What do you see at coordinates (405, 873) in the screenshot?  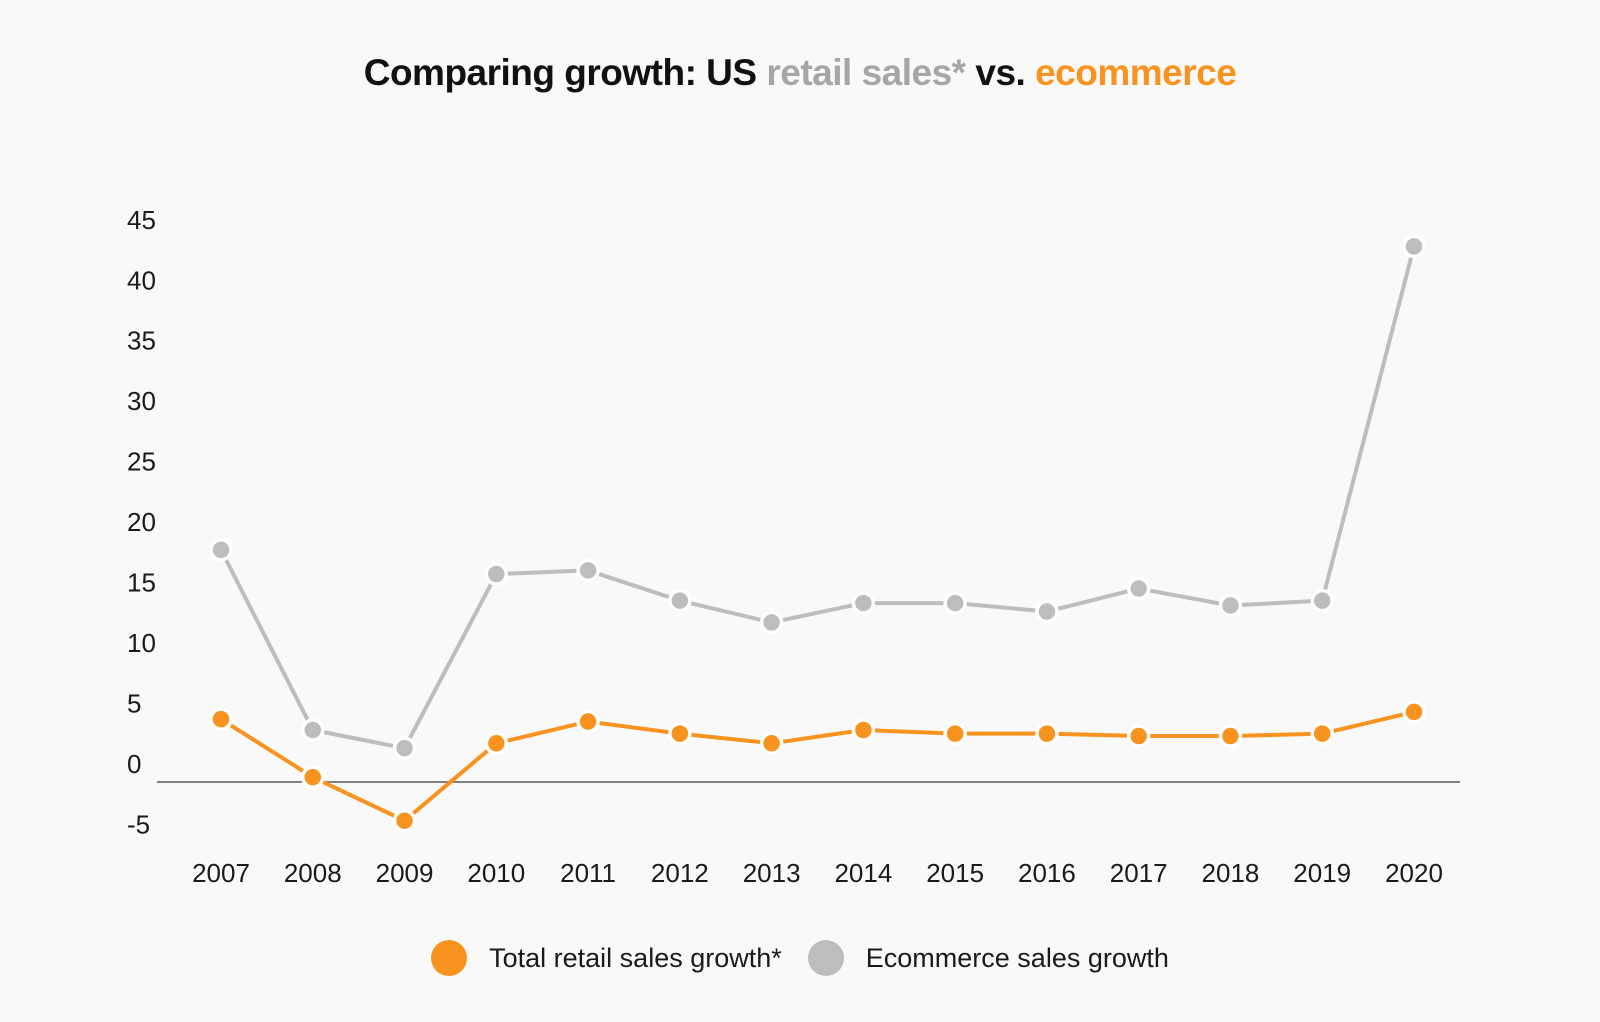 I see `x-tick-label: 2009` at bounding box center [405, 873].